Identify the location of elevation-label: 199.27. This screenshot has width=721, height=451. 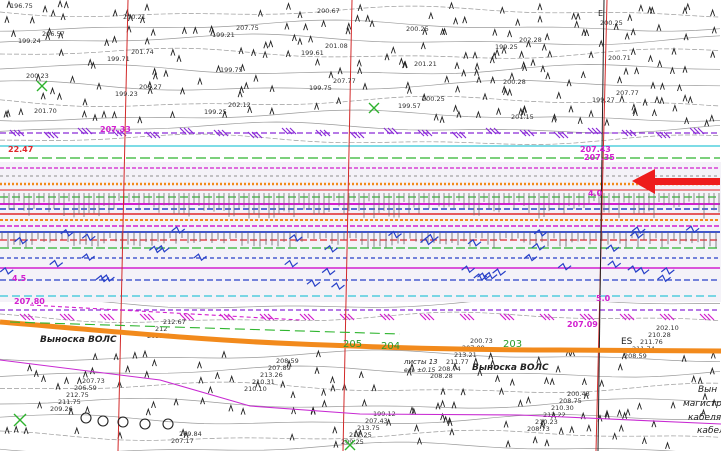
(603, 100).